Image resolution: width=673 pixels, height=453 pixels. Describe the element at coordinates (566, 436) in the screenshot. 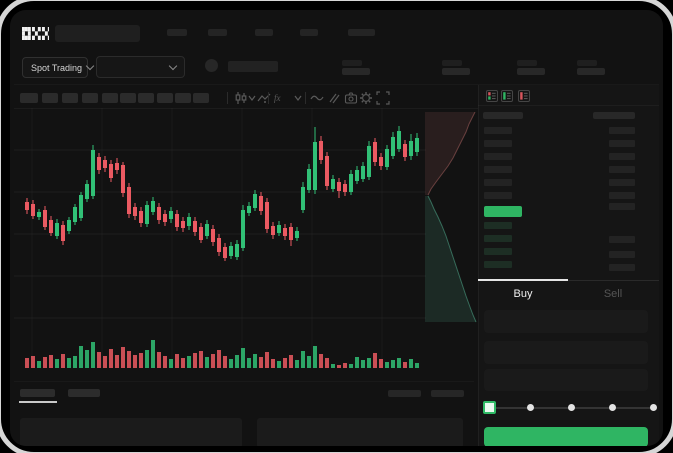

I see `buy-submit-button` at that location.